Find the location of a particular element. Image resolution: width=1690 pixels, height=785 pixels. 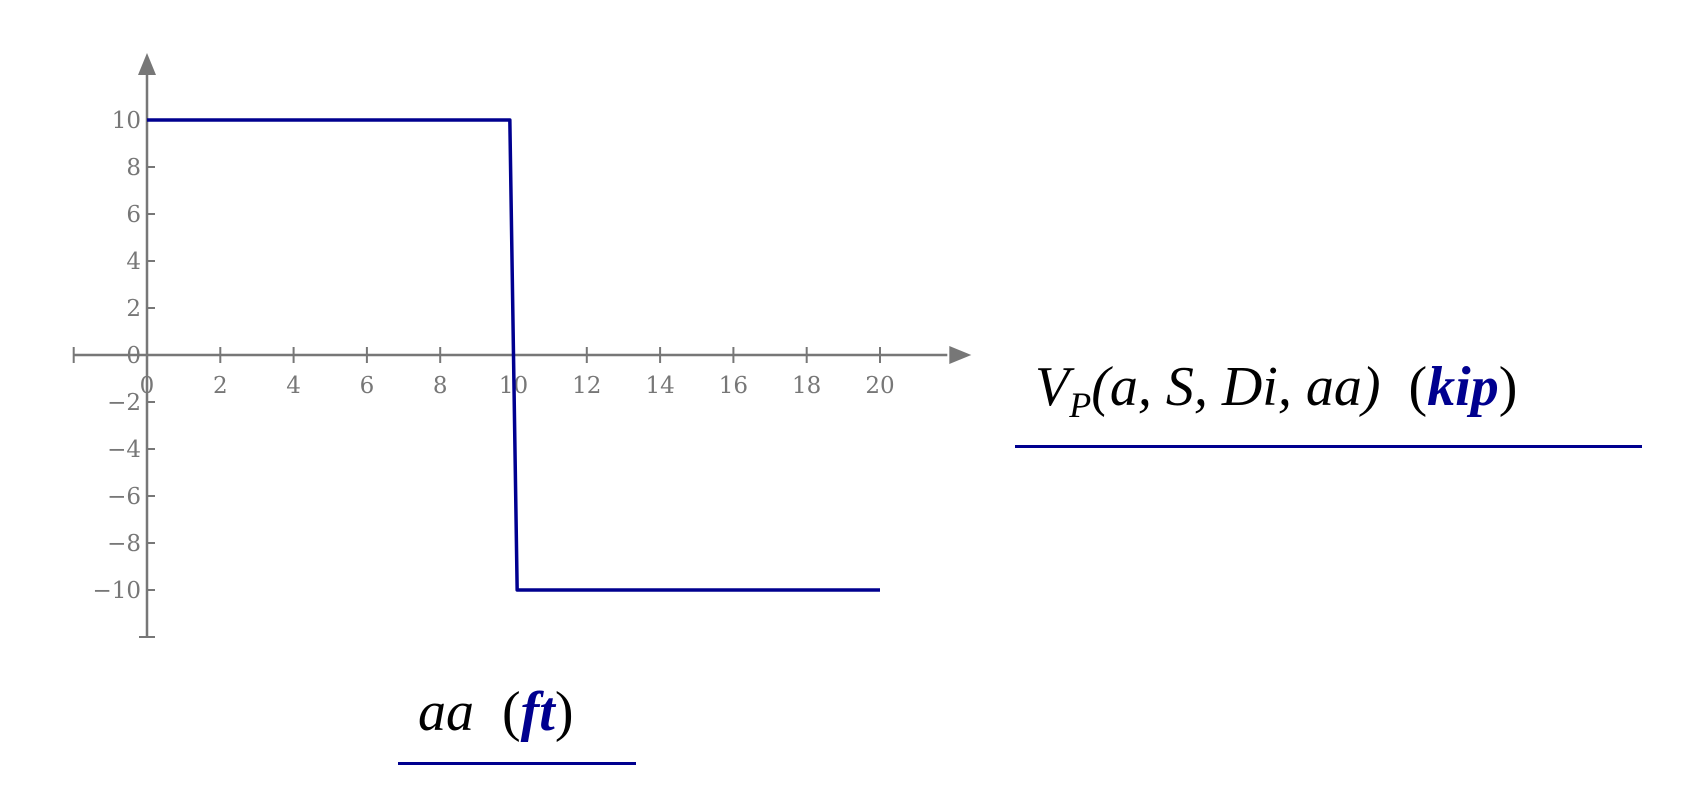

y-tick-label: −6 is located at coordinates (124, 497).